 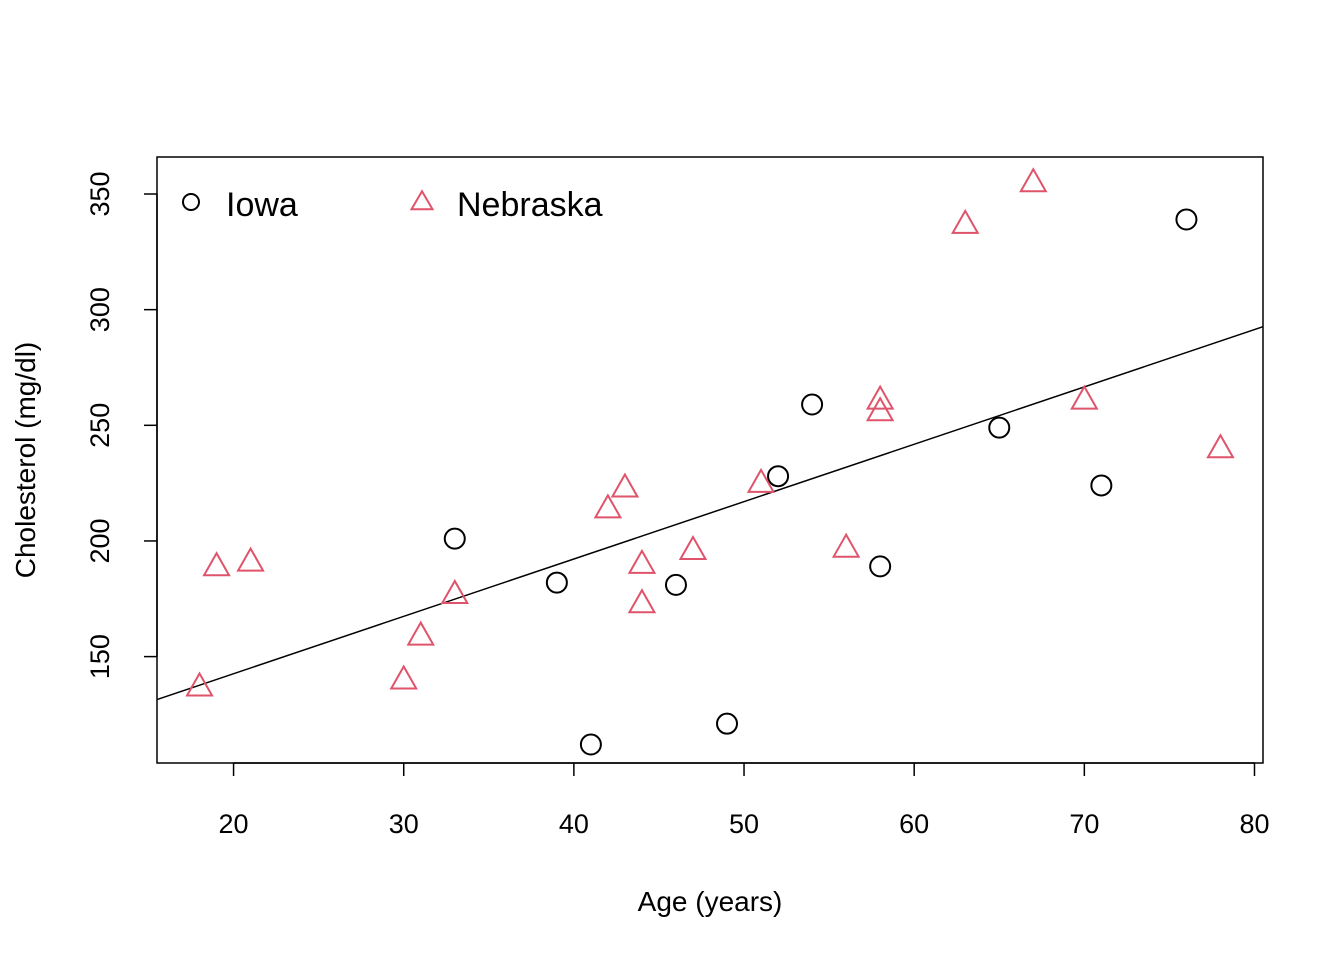 What do you see at coordinates (392, 205) in the screenshot?
I see `legend: Iowa Nebraska` at bounding box center [392, 205].